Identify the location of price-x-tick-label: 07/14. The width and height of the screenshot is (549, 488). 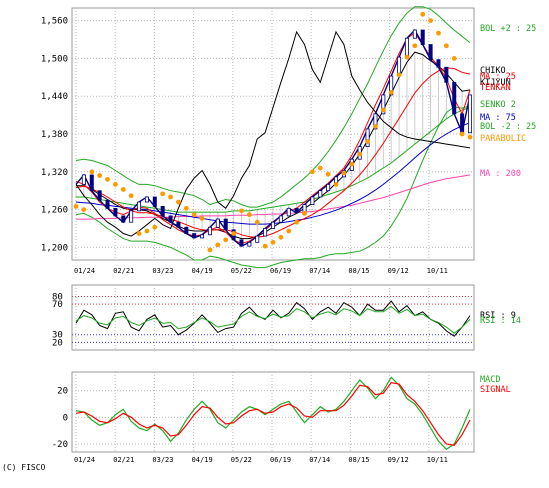
(319, 271).